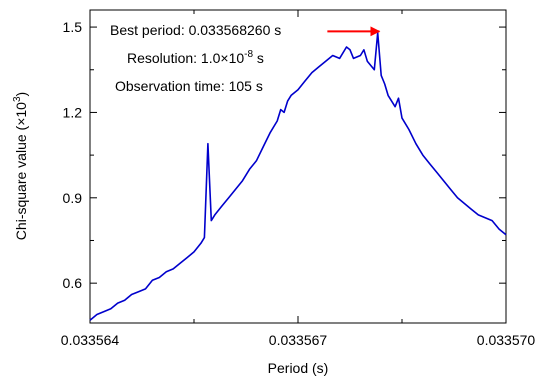 Image resolution: width=540 pixels, height=383 pixels. What do you see at coordinates (21, 94) in the screenshot?
I see `y-axis-title-close: )` at bounding box center [21, 94].